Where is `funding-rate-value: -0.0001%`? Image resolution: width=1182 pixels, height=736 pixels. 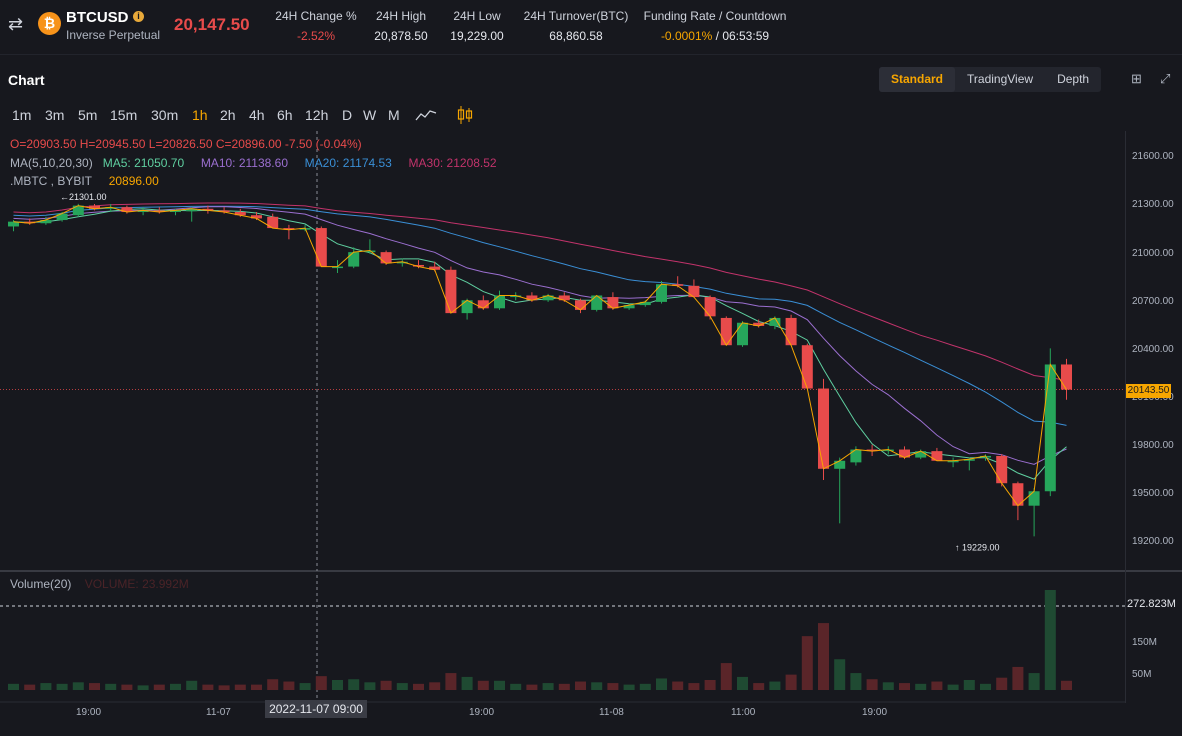
funding-rate-value: -0.0001% is located at coordinates (686, 36).